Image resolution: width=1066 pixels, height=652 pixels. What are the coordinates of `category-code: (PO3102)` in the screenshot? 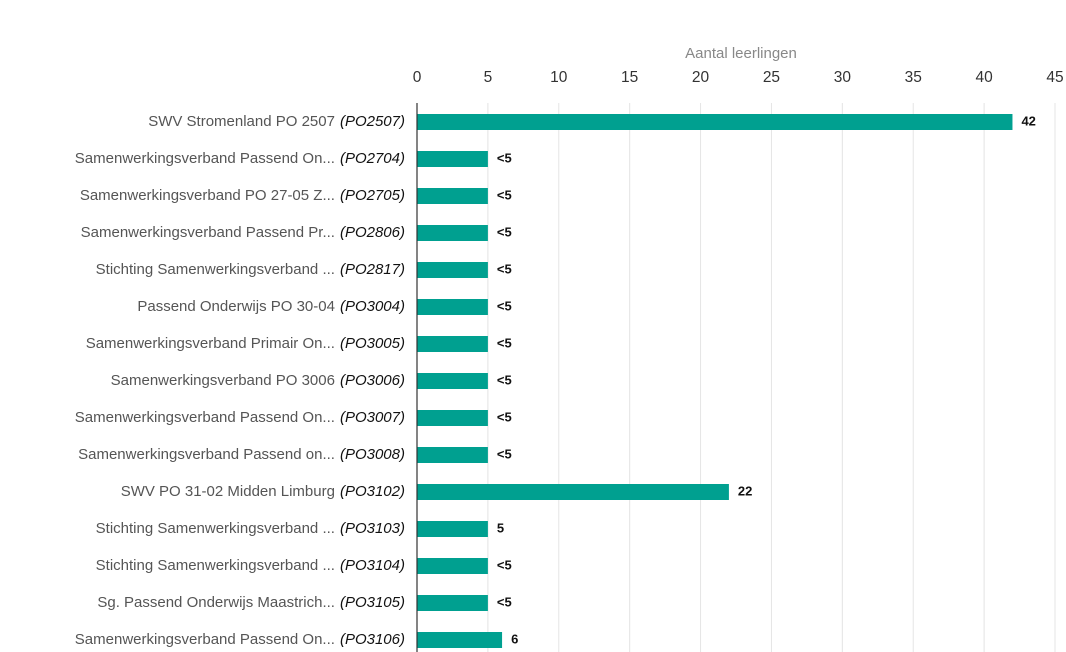 It's located at (372, 491).